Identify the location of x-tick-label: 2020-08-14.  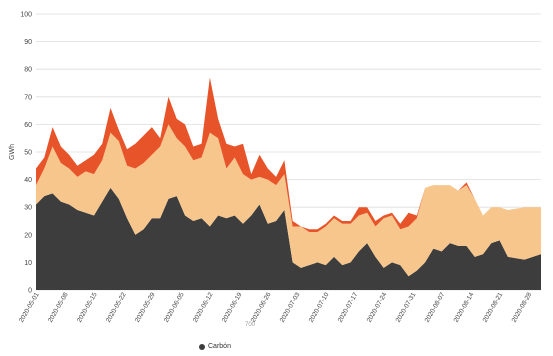
(464, 307).